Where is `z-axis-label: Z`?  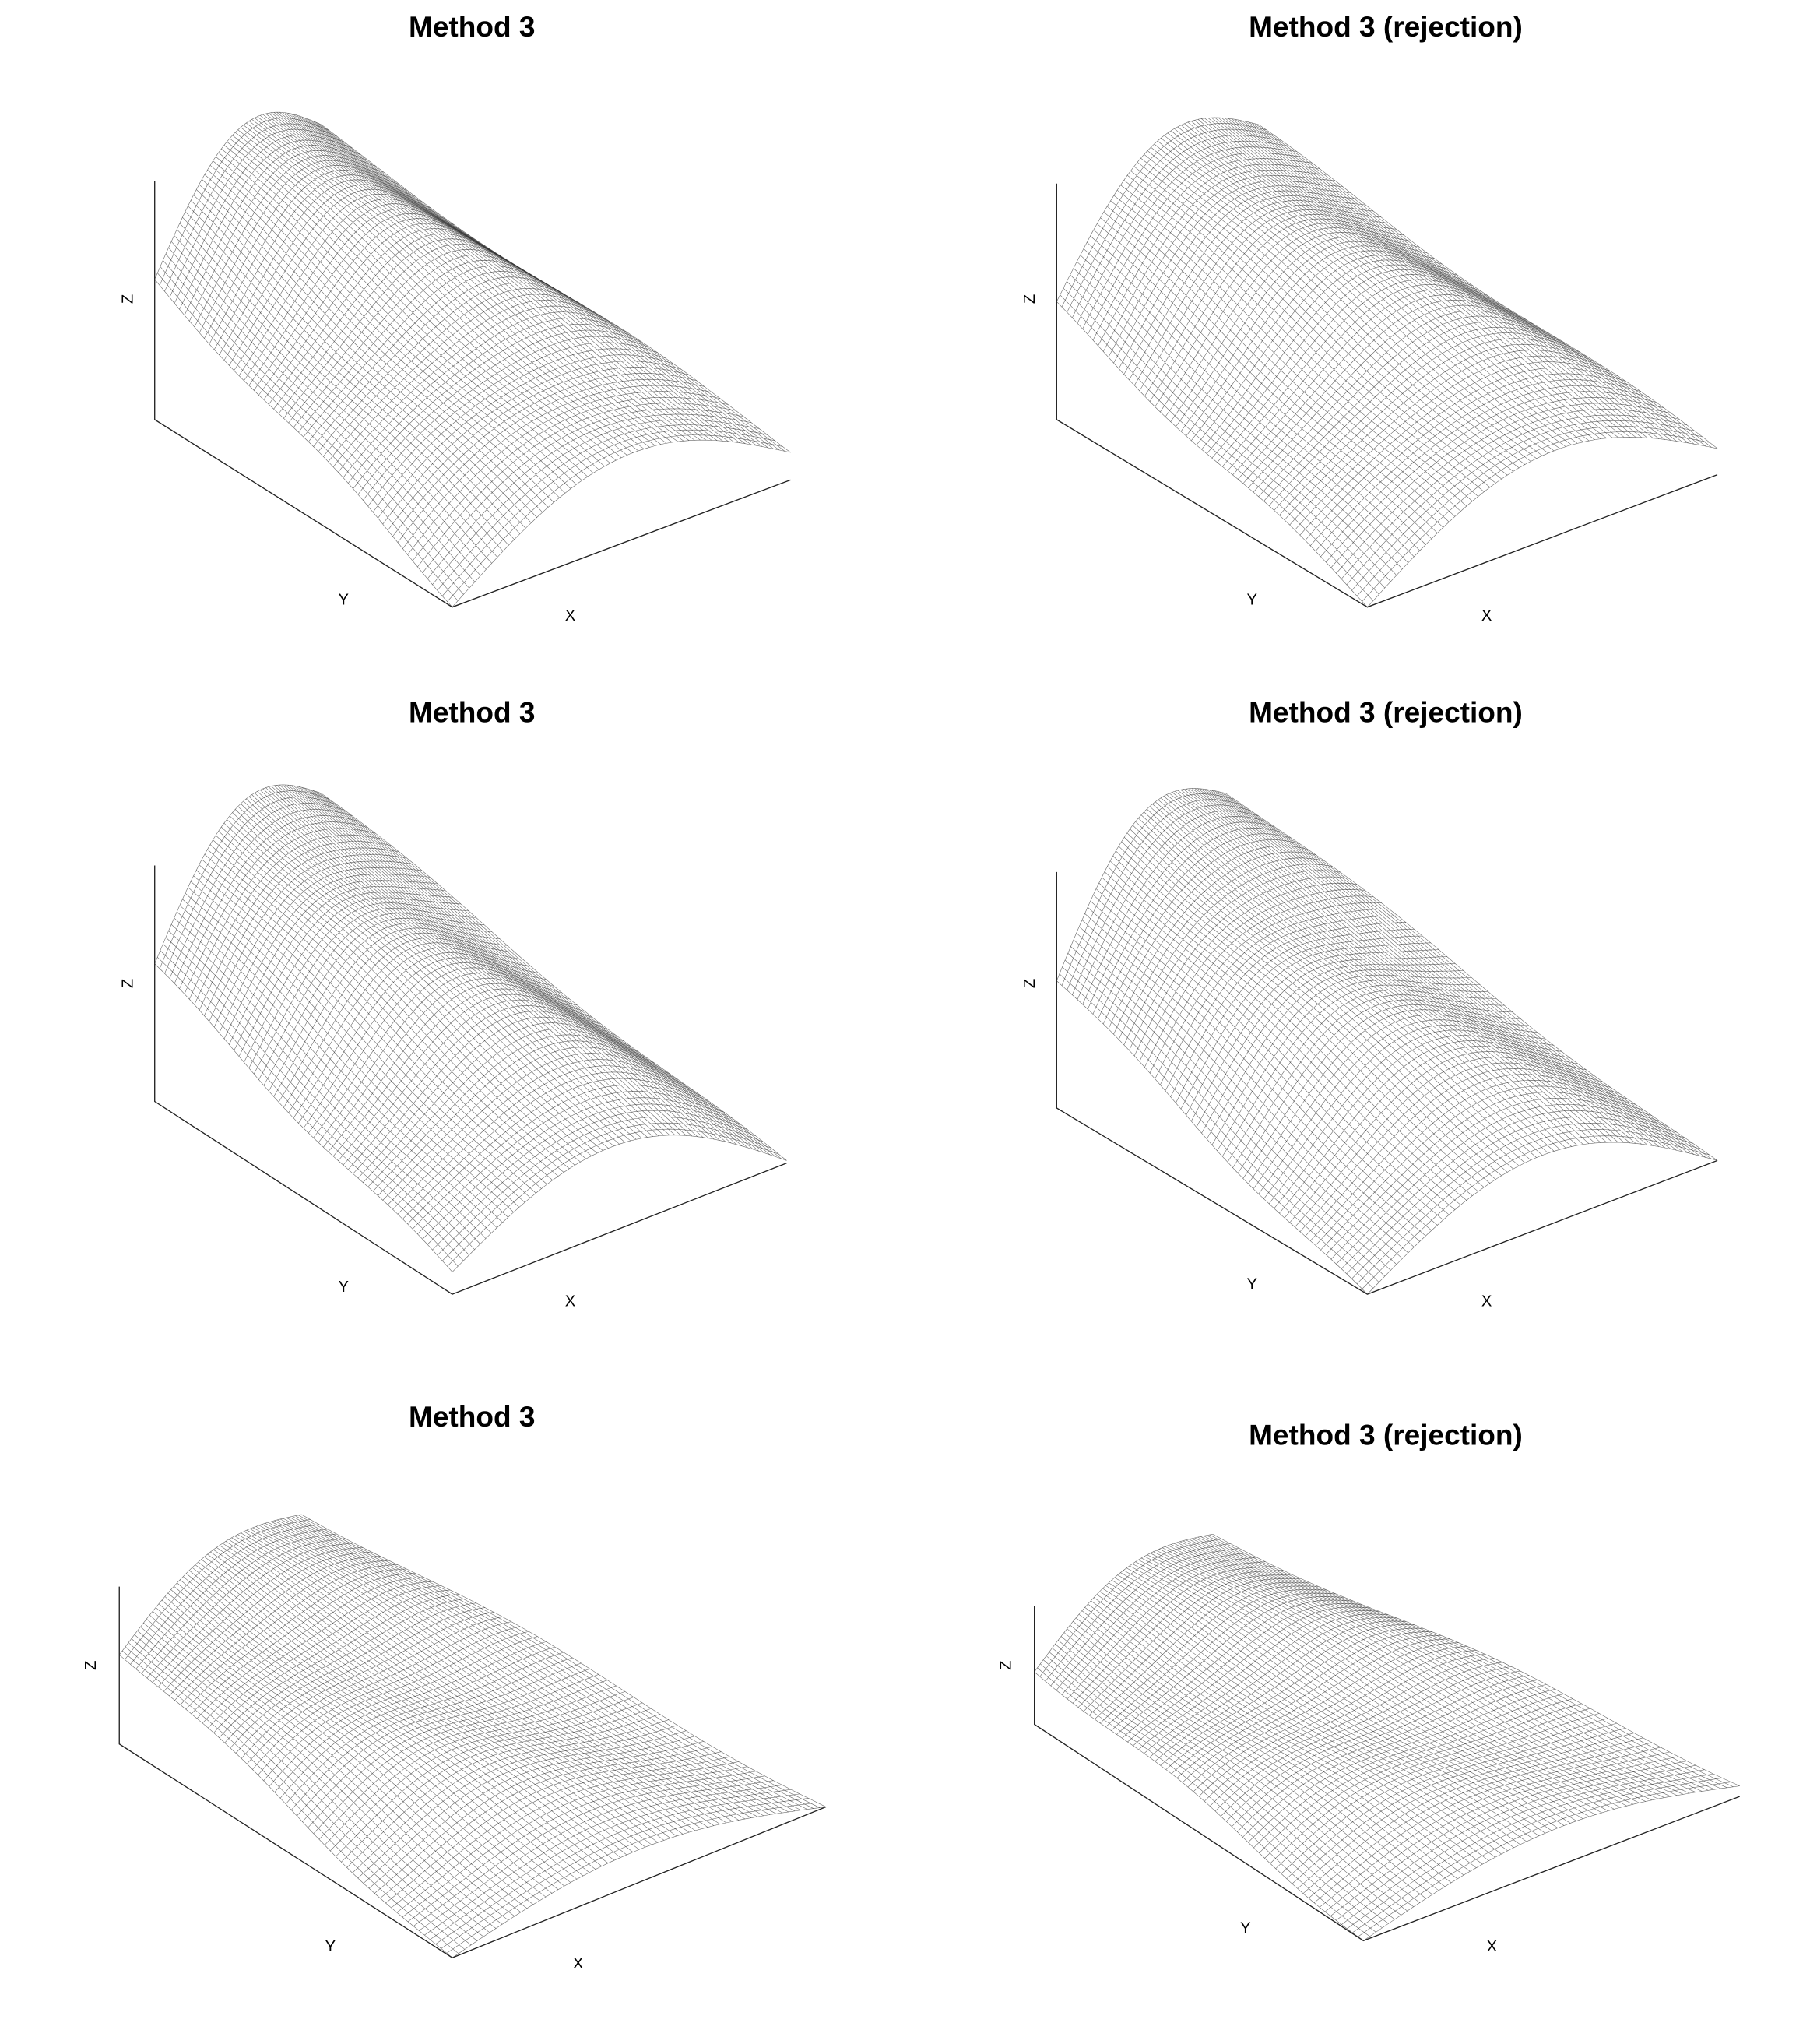
z-axis-label: Z is located at coordinates (128, 983).